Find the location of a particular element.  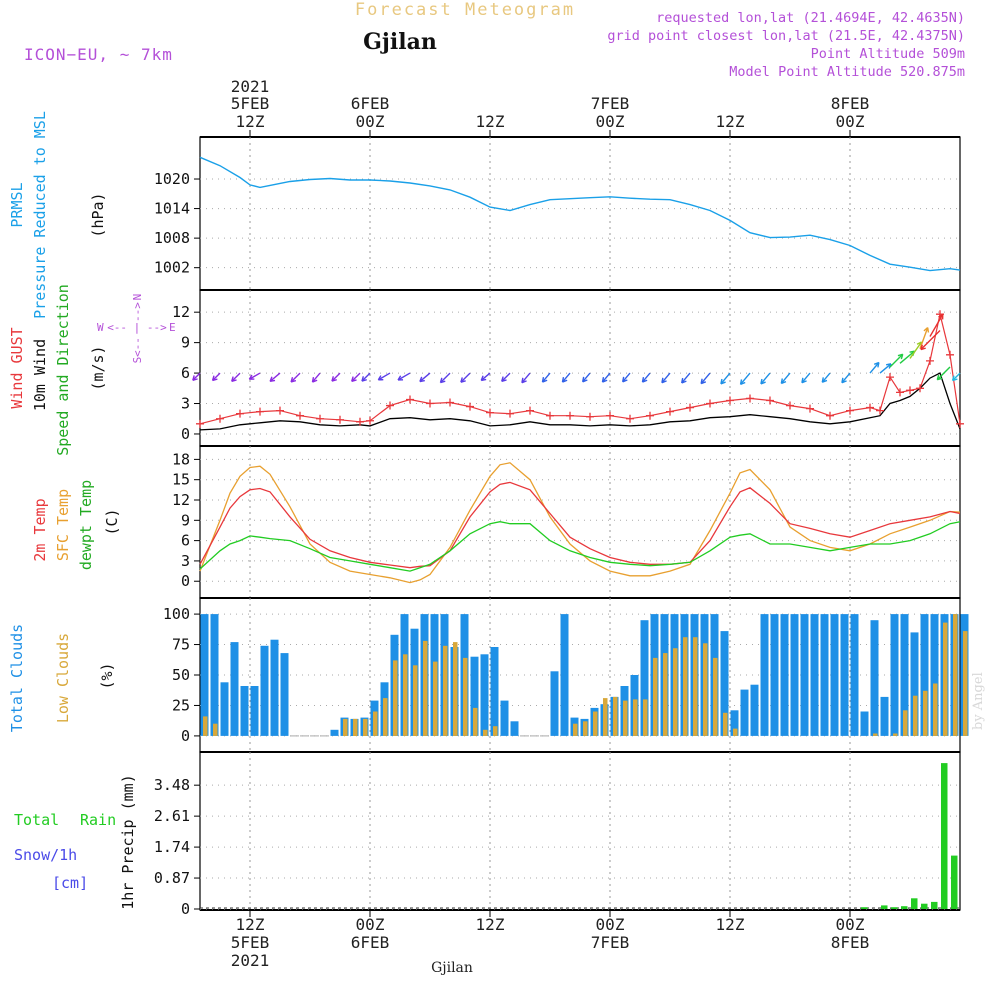

pressure-axis-label: Pressure Reduced to MSL is located at coordinates (40, 215).